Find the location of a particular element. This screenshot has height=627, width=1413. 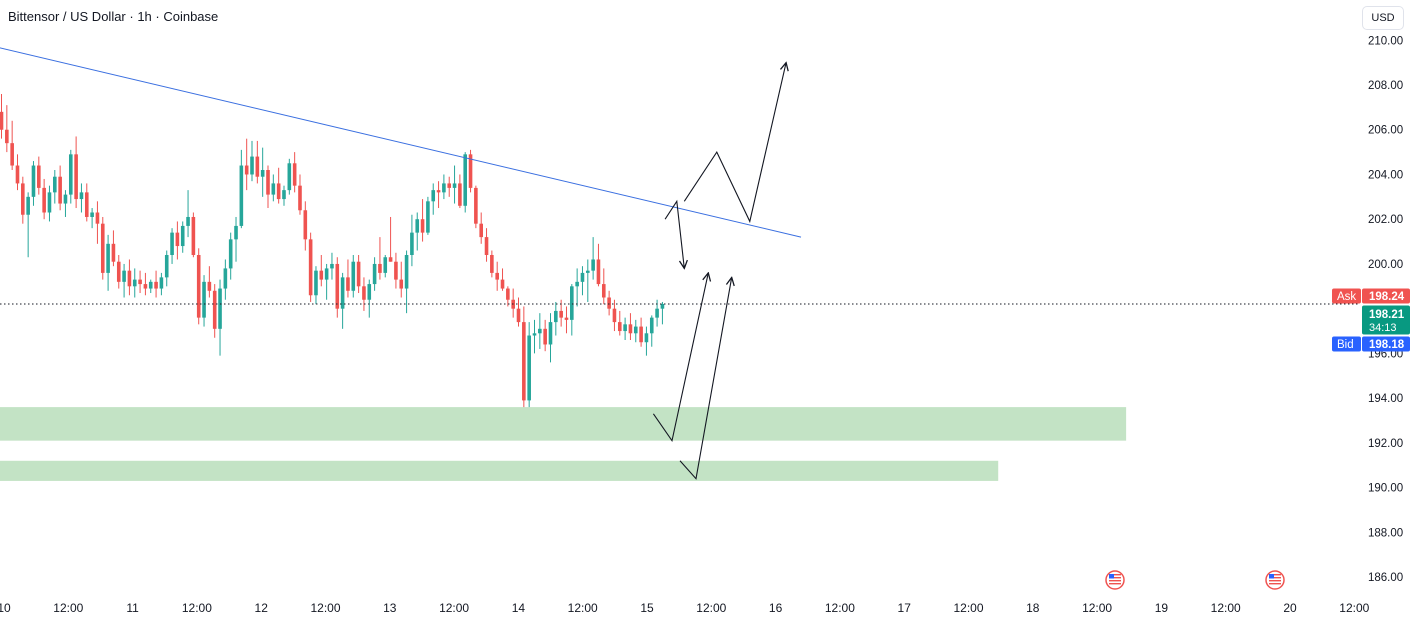

currency-button: USD is located at coordinates (1383, 18).